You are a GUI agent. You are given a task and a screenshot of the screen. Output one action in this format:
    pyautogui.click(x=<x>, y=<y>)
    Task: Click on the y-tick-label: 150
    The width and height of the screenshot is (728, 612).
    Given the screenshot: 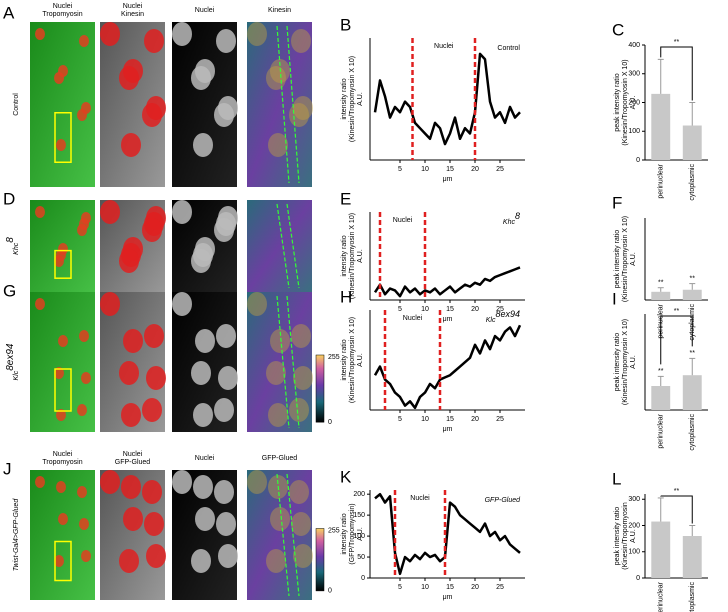 What is the action you would take?
    pyautogui.click(x=359, y=515)
    